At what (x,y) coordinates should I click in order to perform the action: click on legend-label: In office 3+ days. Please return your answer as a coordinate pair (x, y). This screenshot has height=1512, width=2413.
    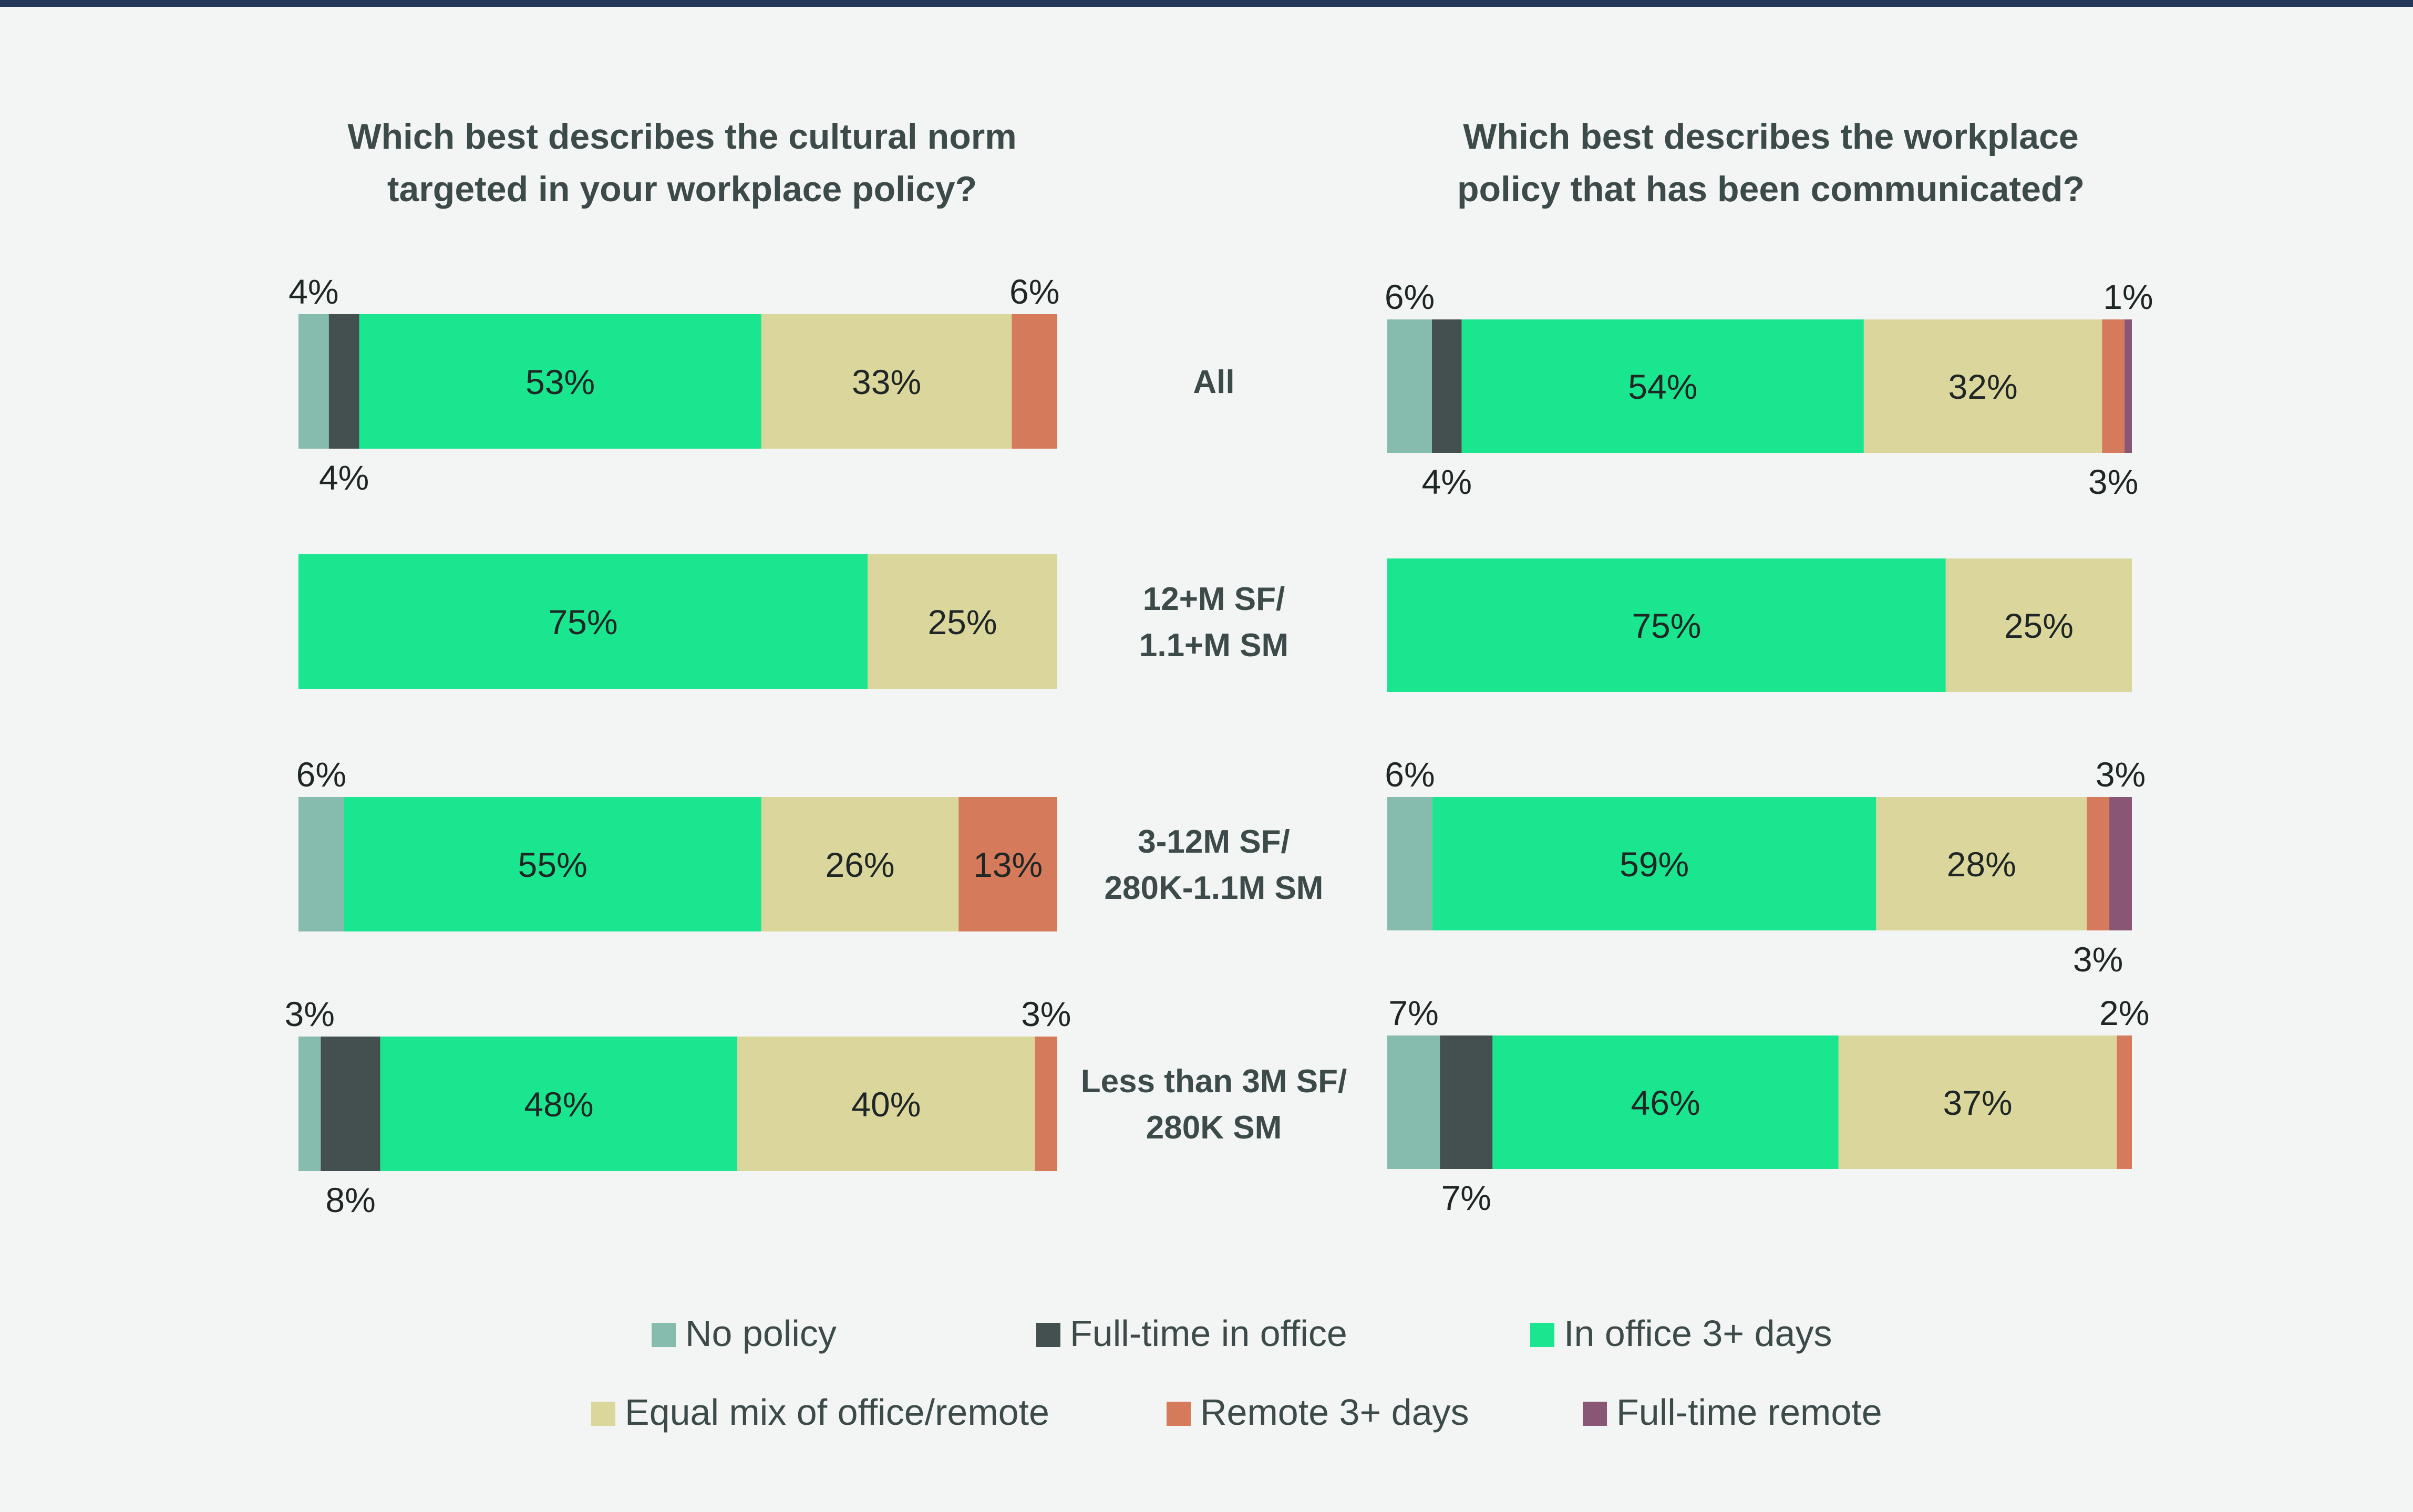
    Looking at the image, I should click on (1698, 1333).